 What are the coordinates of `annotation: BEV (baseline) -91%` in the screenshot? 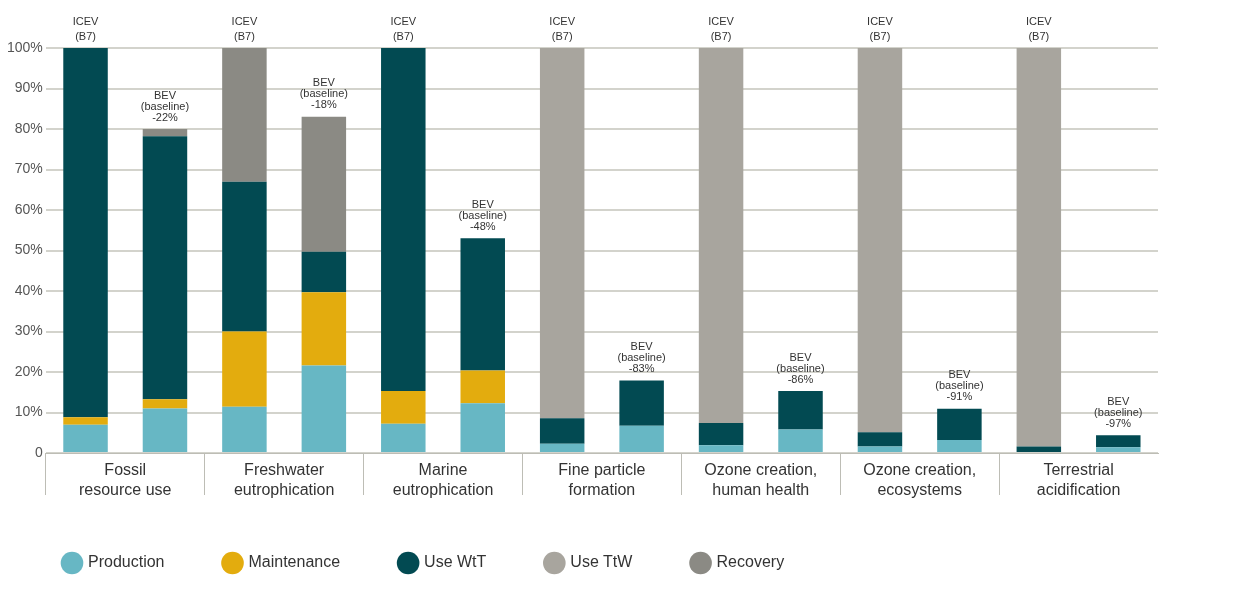 It's located at (959, 385).